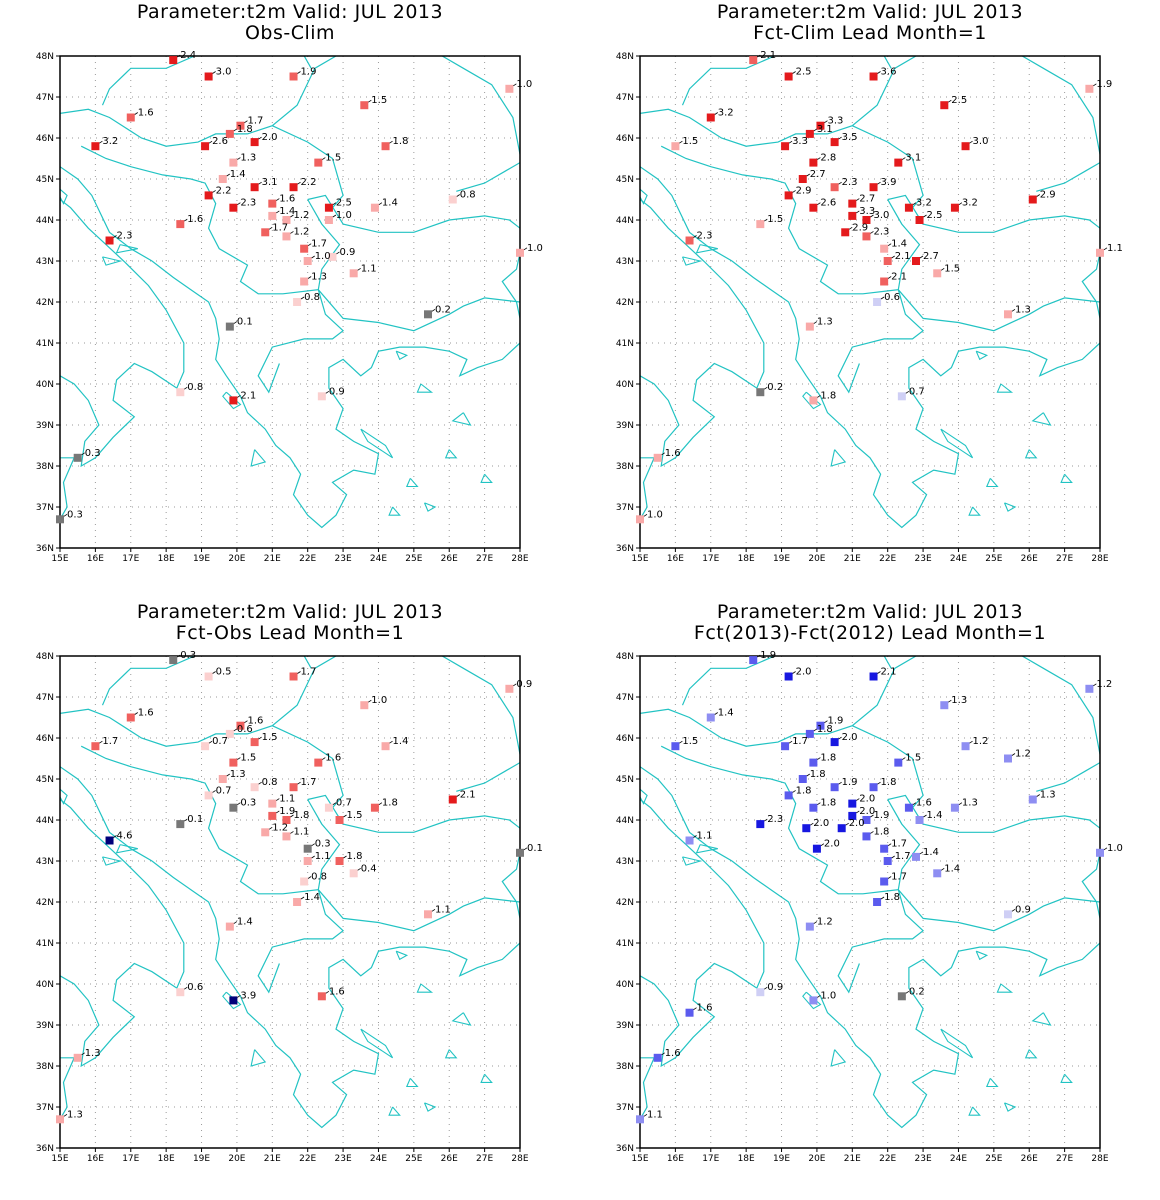 This screenshot has width=1160, height=1200. What do you see at coordinates (924, 203) in the screenshot?
I see `station-value-label: 3.2` at bounding box center [924, 203].